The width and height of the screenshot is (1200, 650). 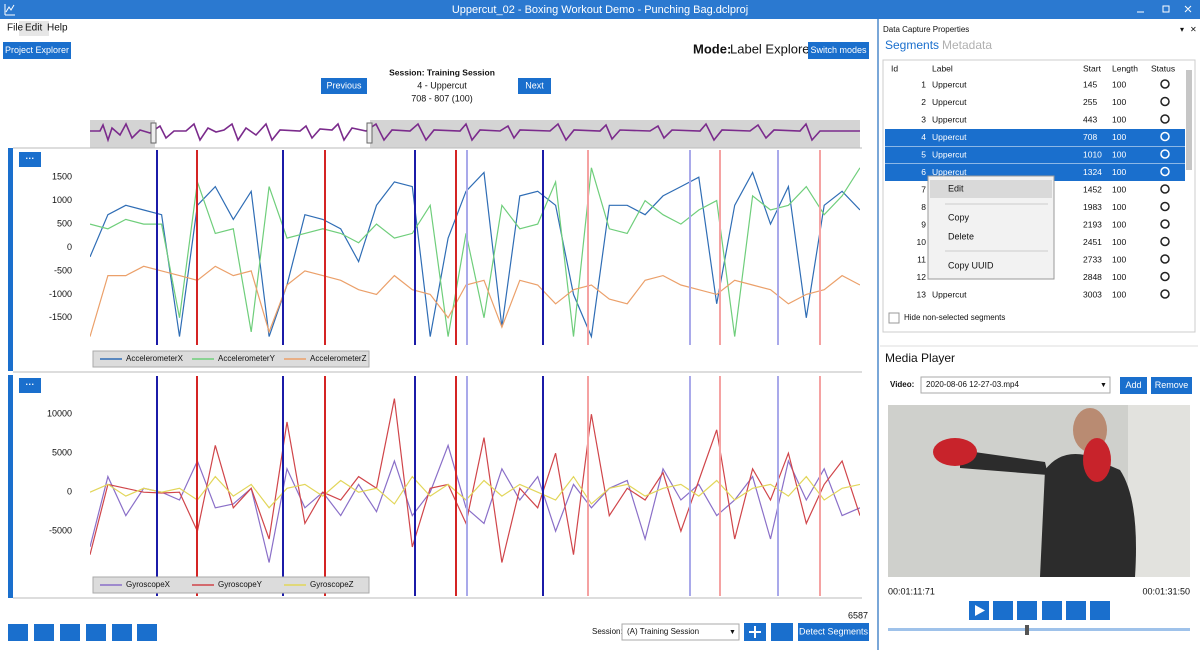 I want to click on row-id: 7, so click(x=923, y=189).